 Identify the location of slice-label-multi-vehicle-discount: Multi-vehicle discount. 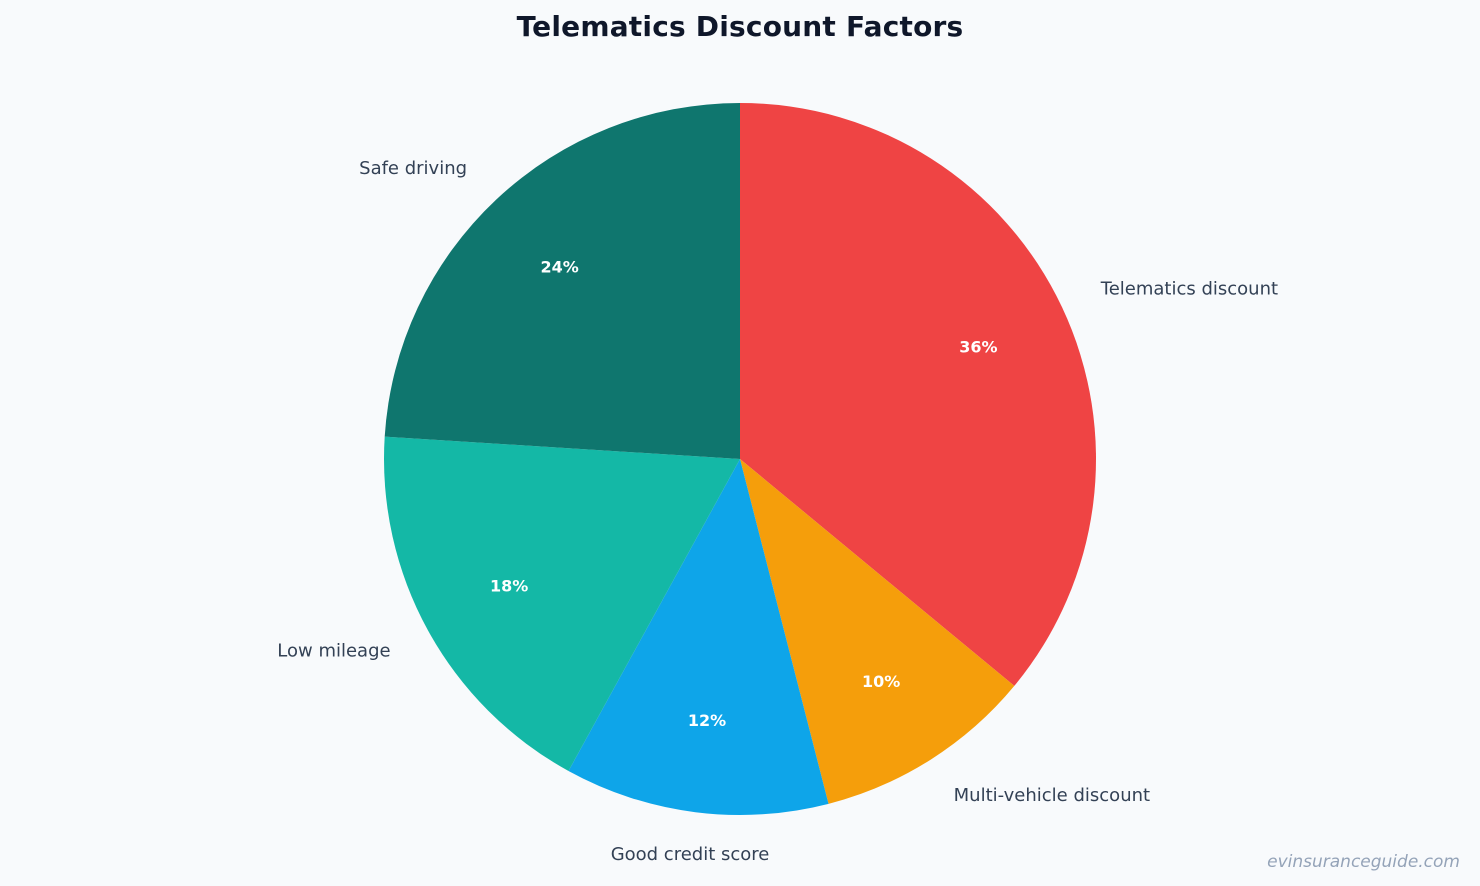
(1052, 795).